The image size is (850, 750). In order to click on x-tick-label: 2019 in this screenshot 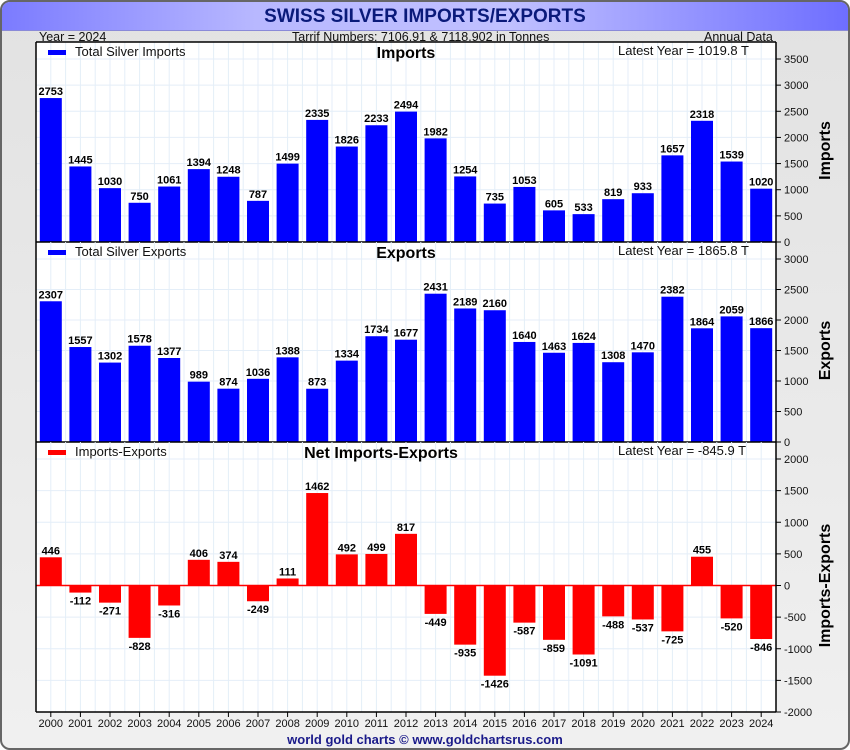, I will do `click(613, 724)`.